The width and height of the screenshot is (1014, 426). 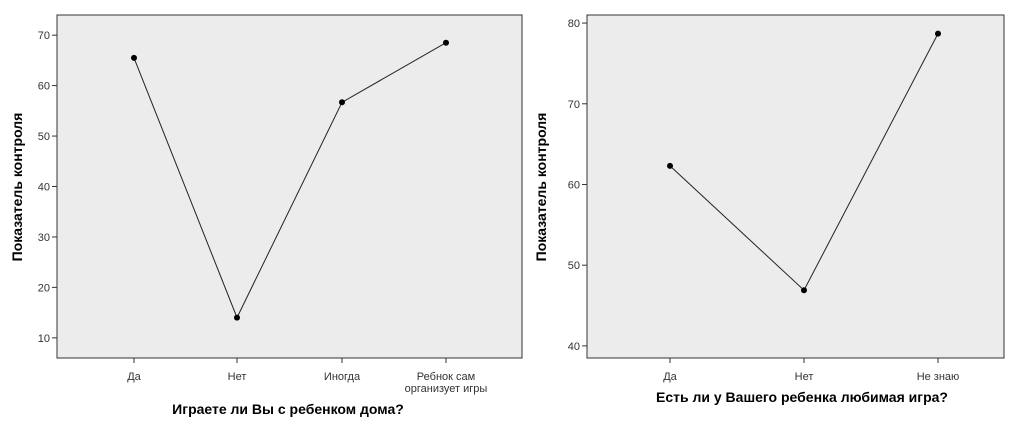 I want to click on chart-1-x-axis-title: Играете ли Вы с ребенком дома?, so click(x=288, y=409).